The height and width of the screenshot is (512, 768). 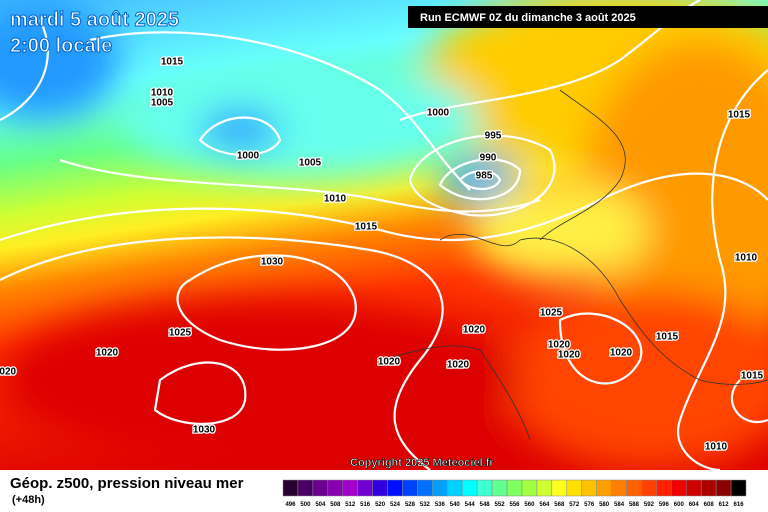 What do you see at coordinates (544, 505) in the screenshot?
I see `scale-label: 564` at bounding box center [544, 505].